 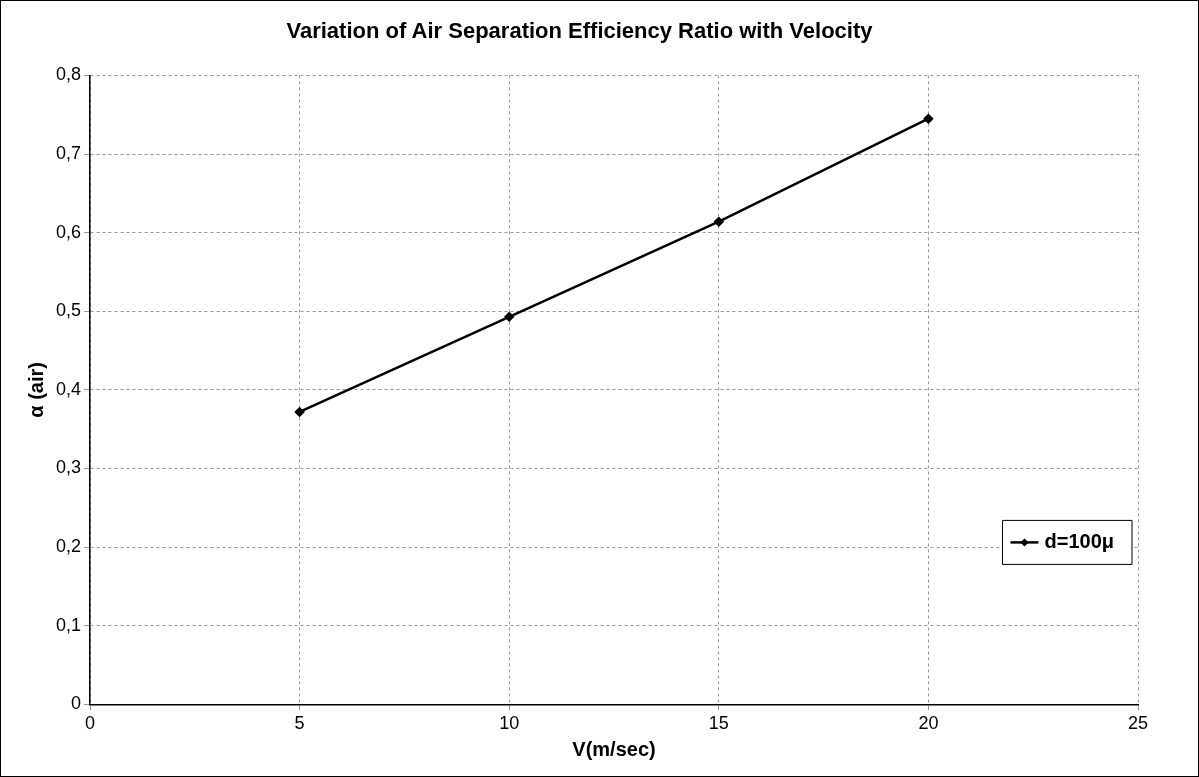 I want to click on x-tick-label: 5, so click(x=299, y=723).